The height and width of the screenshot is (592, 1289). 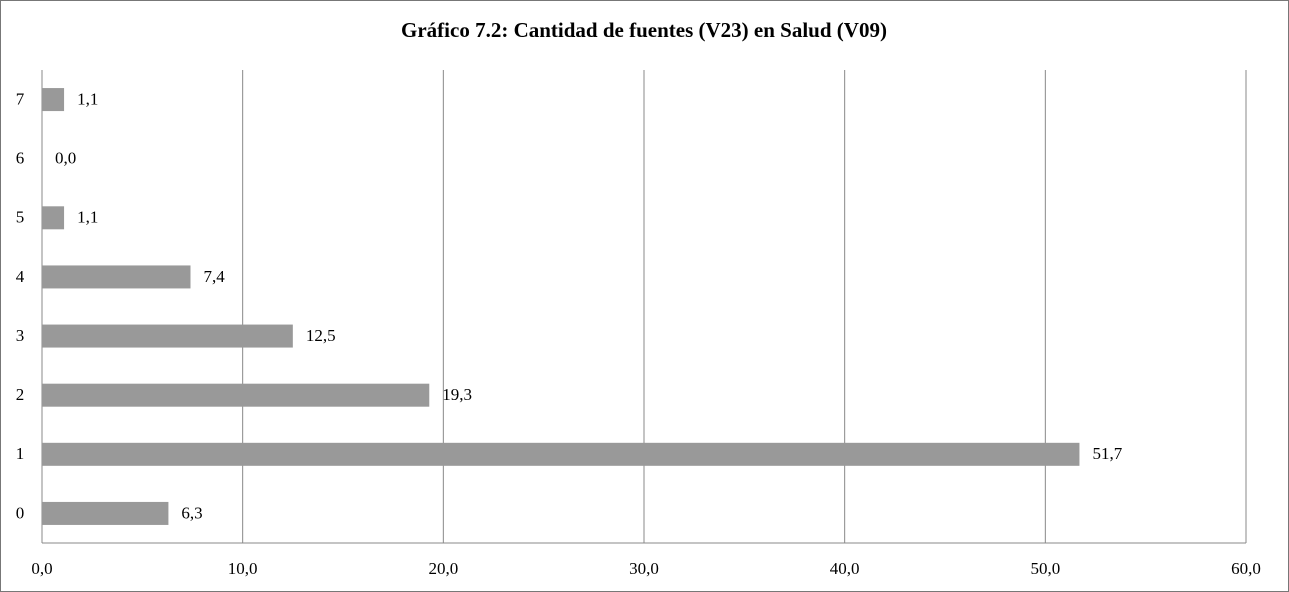 What do you see at coordinates (41, 568) in the screenshot?
I see `x-tick-label: 0,0` at bounding box center [41, 568].